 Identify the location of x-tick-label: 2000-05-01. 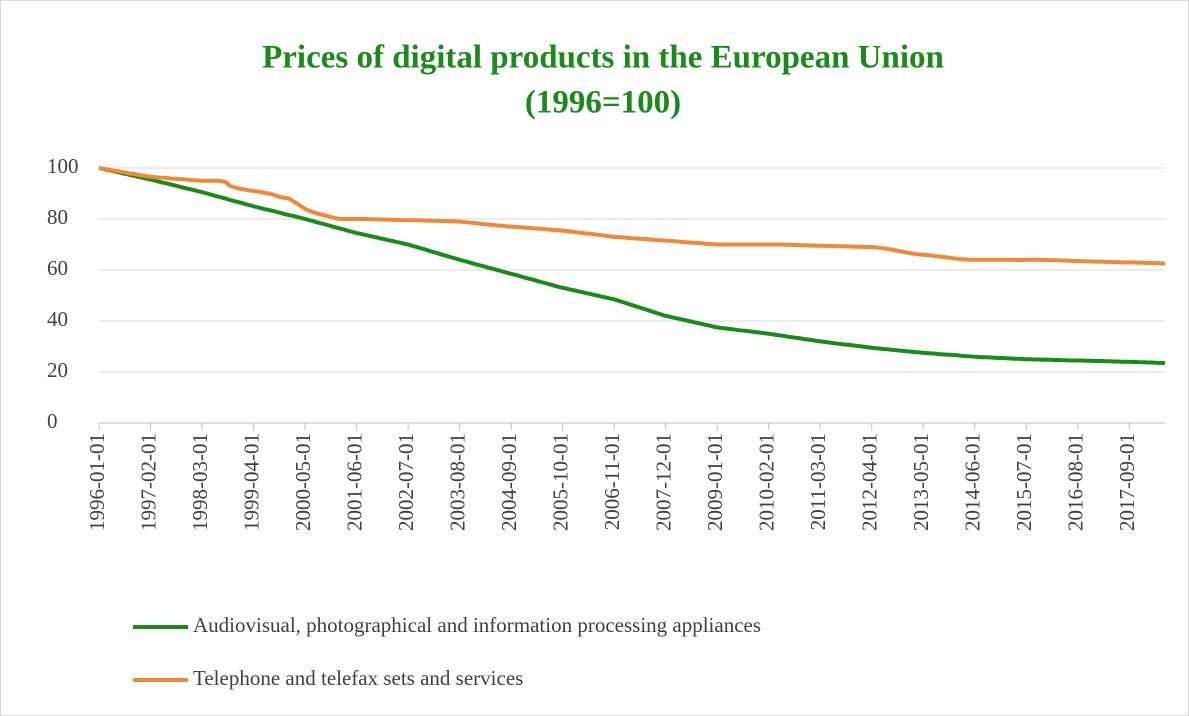
(303, 482).